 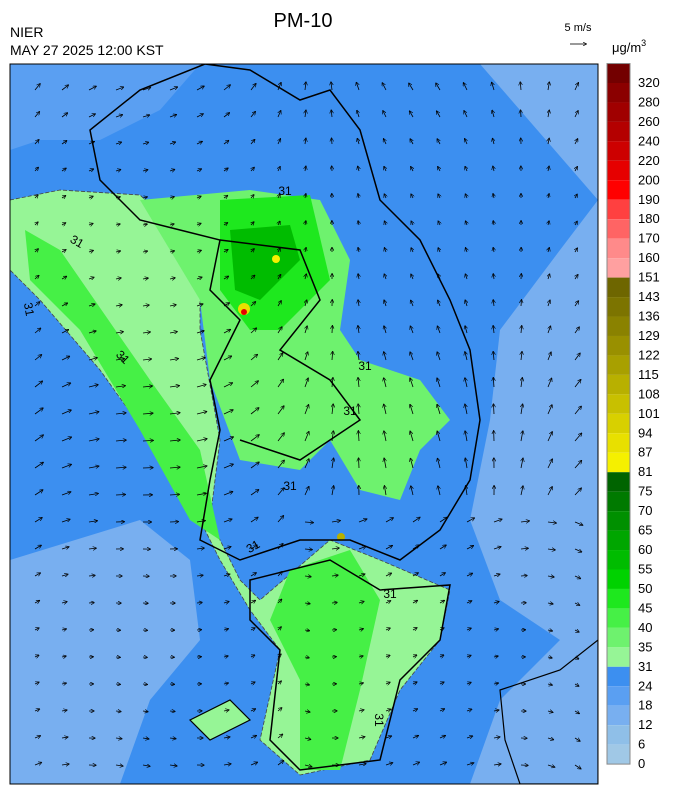 I want to click on colorbar-label: 12, so click(x=645, y=724).